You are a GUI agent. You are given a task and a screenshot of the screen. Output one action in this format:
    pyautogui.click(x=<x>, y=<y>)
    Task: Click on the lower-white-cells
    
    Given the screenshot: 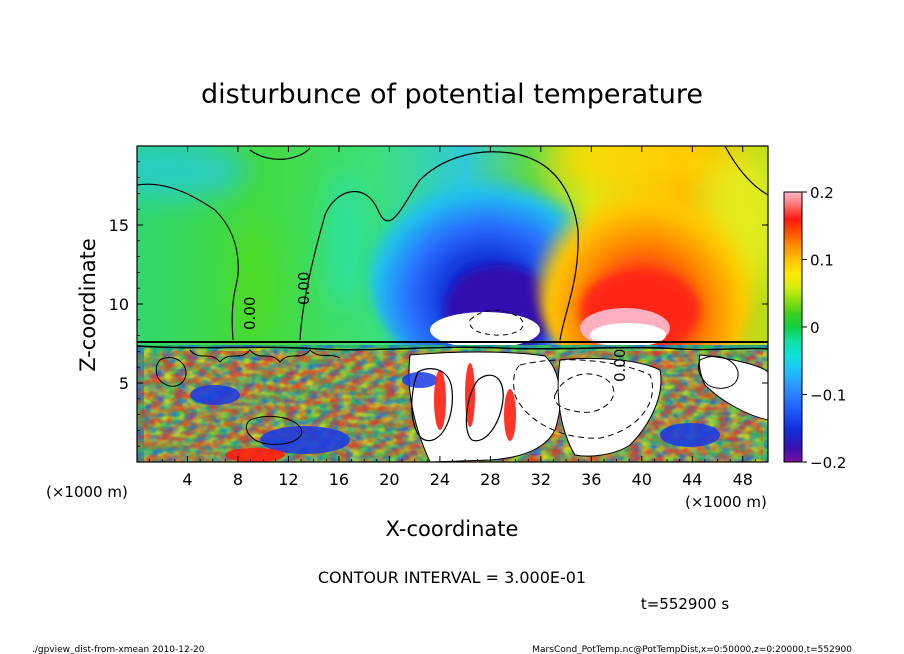 What is the action you would take?
    pyautogui.click(x=588, y=406)
    